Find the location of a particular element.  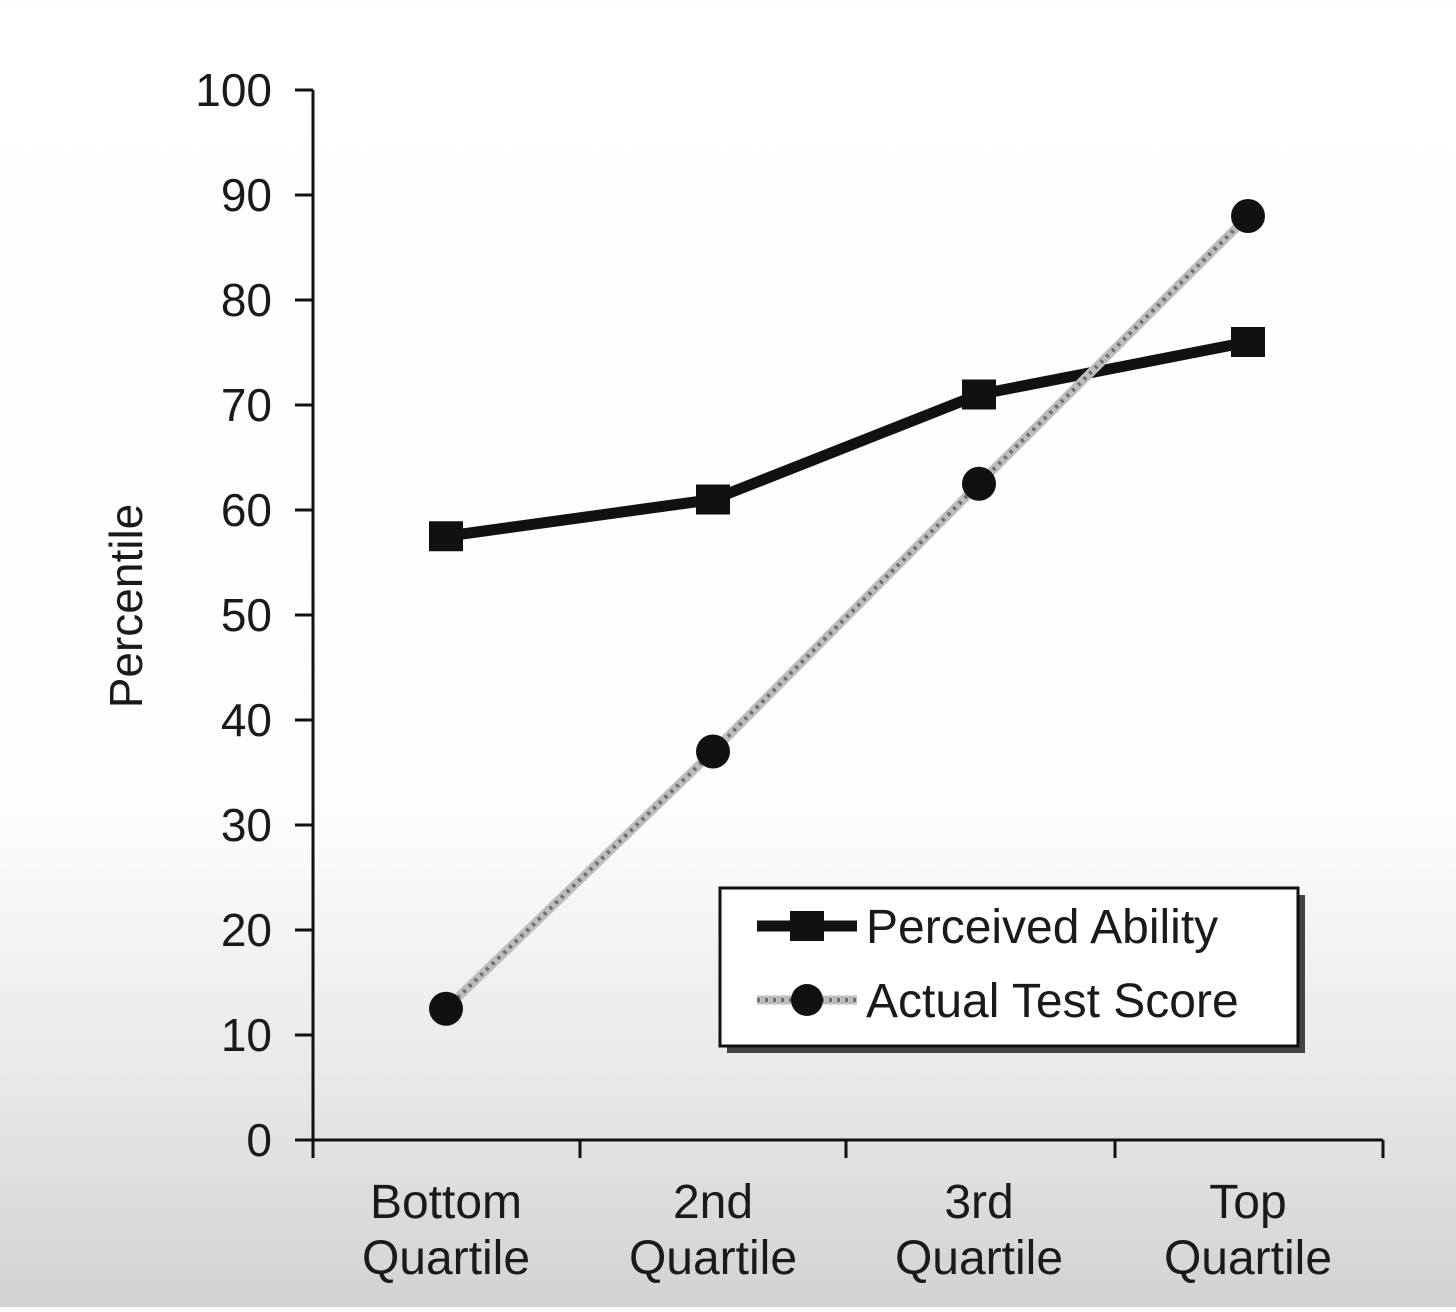

y-tick-label: 20 is located at coordinates (246, 930).